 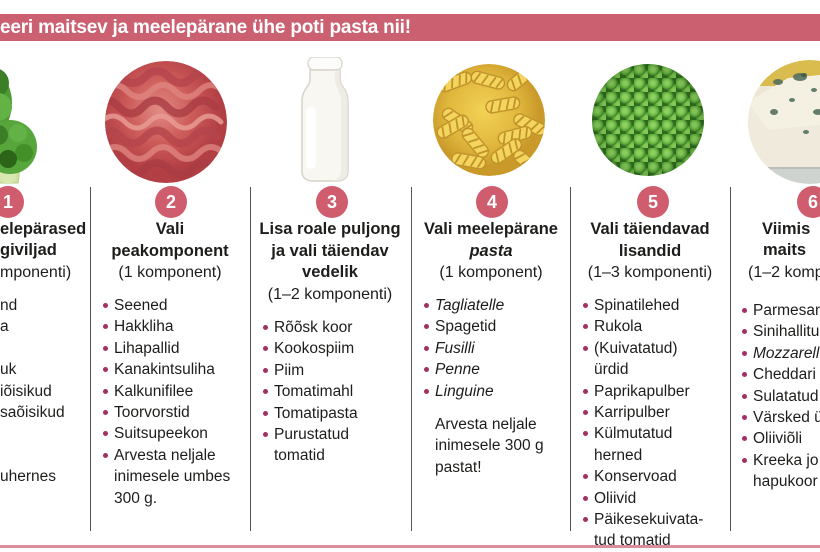 What do you see at coordinates (491, 272) in the screenshot?
I see `component-count: (1 komponent)` at bounding box center [491, 272].